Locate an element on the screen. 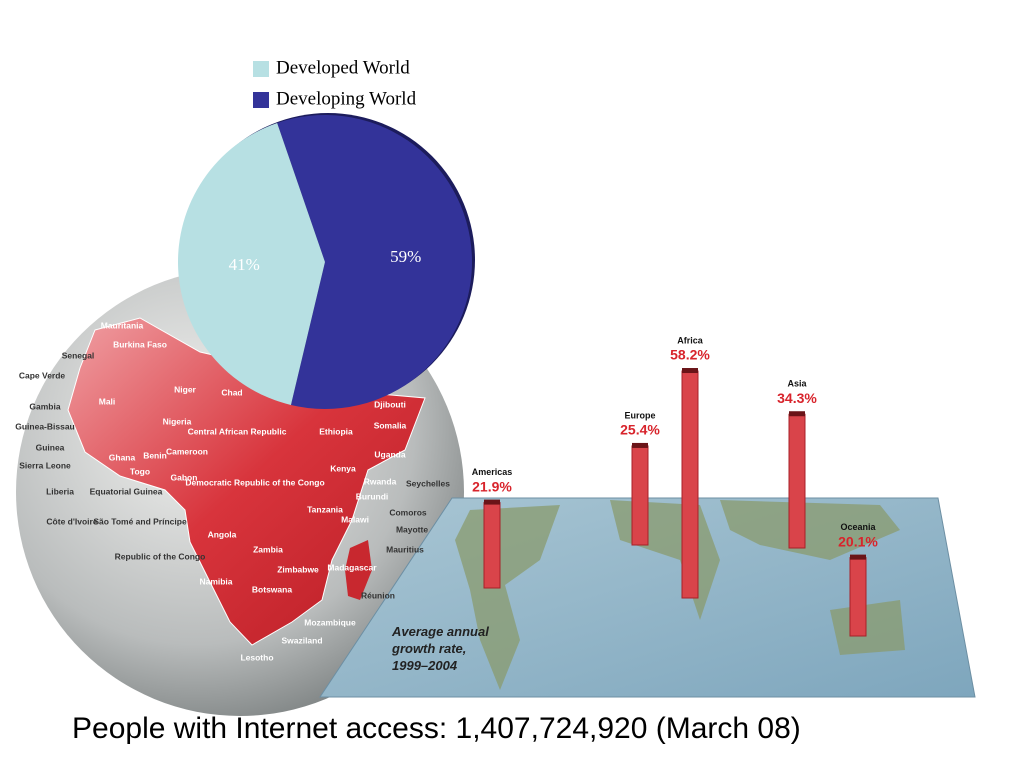  country-label: Central African Republic is located at coordinates (237, 431).